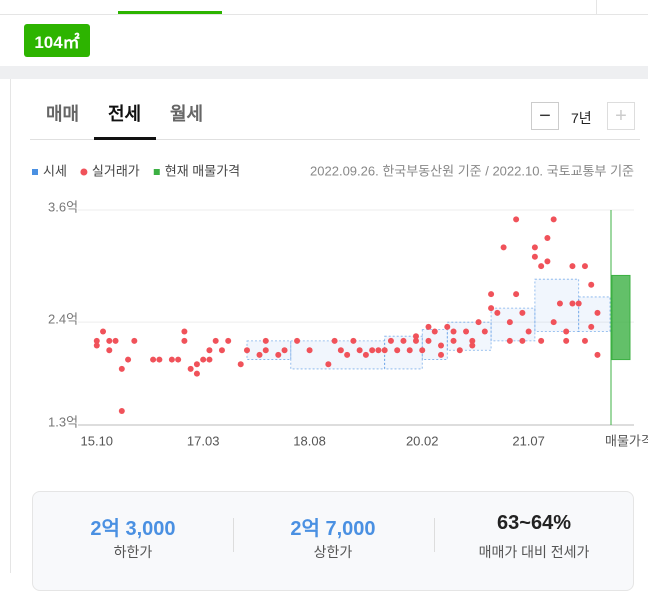 Image resolution: width=648 pixels, height=591 pixels. What do you see at coordinates (187, 114) in the screenshot?
I see `tab: 월세` at bounding box center [187, 114].